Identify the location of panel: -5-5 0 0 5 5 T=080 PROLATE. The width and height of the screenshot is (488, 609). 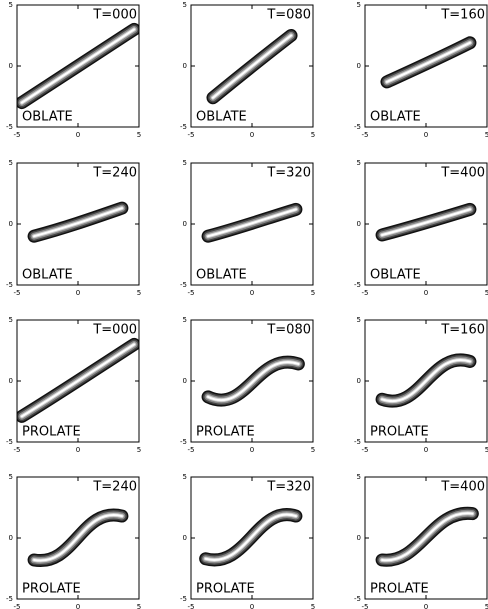
(247, 385).